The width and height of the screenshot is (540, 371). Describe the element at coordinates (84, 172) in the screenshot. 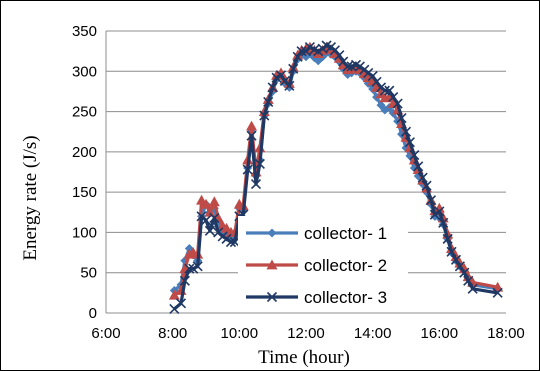

I see `y-axis-ticks: 0 50 100 150 200 250 300 350` at that location.